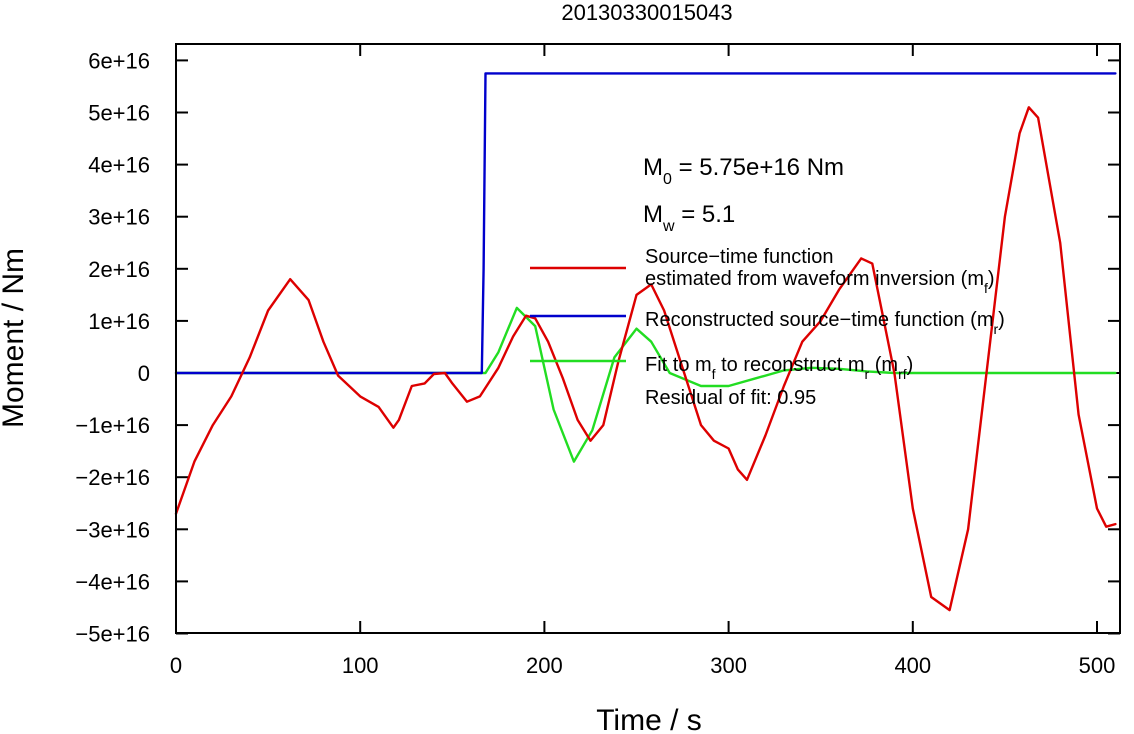 The width and height of the screenshot is (1134, 734). I want to click on y-tick-label: 3e+16, so click(119, 217).